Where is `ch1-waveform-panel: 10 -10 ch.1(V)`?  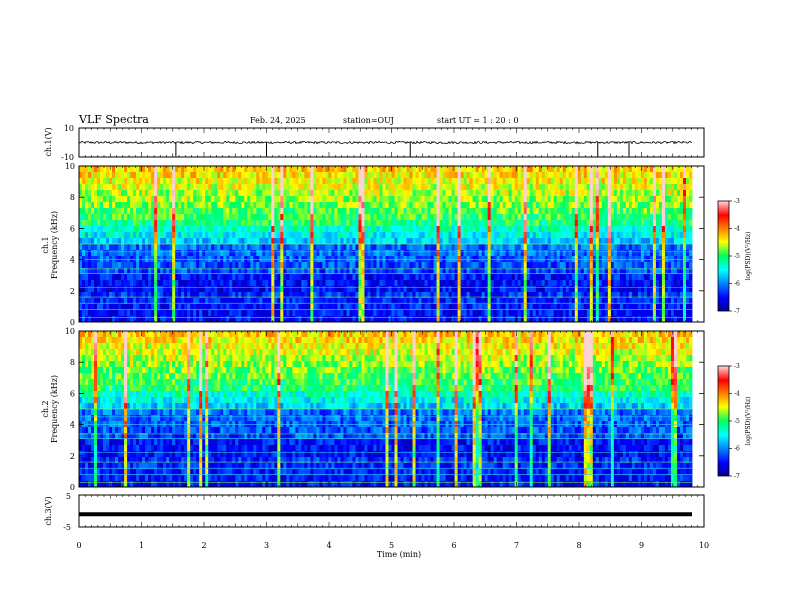 ch1-waveform-panel: 10 -10 ch.1(V) is located at coordinates (374, 143).